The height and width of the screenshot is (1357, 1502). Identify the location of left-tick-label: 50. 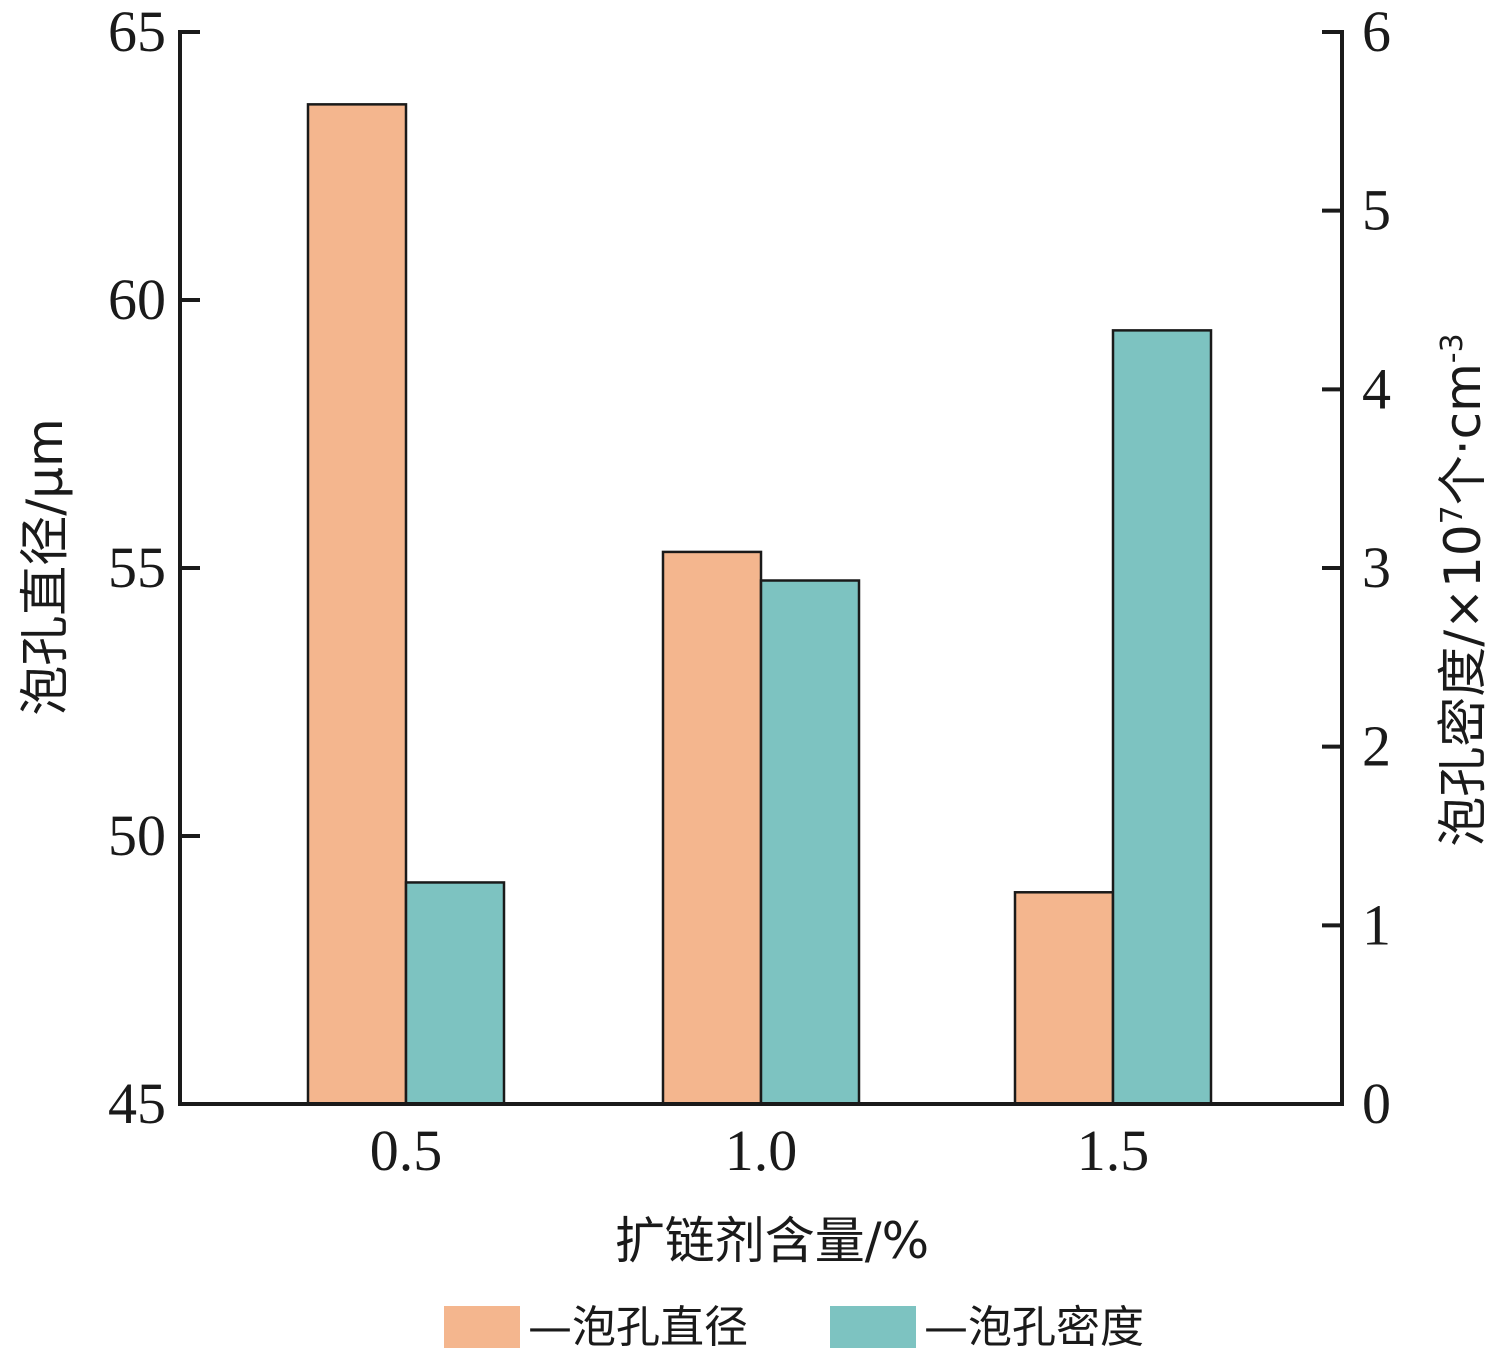
(137, 835).